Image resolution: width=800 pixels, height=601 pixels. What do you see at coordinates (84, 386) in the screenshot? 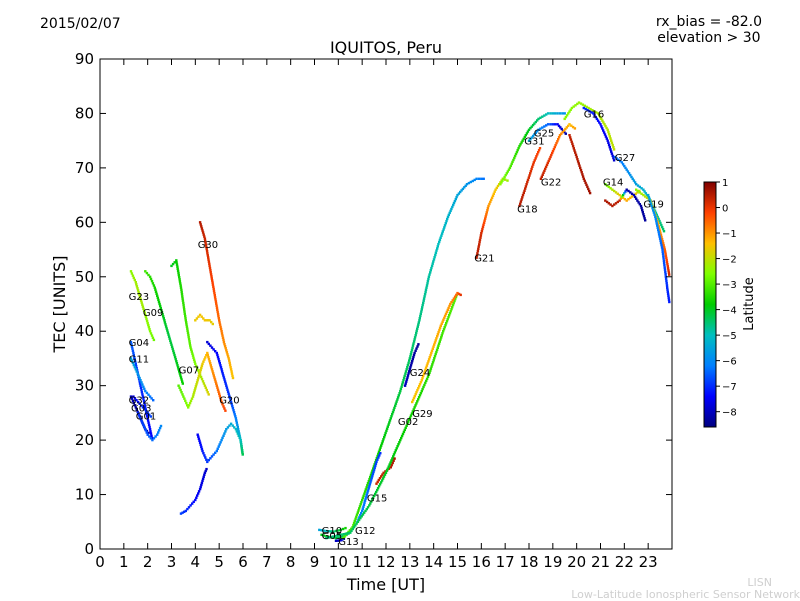
I see `y-tick-label: 30` at bounding box center [84, 386].